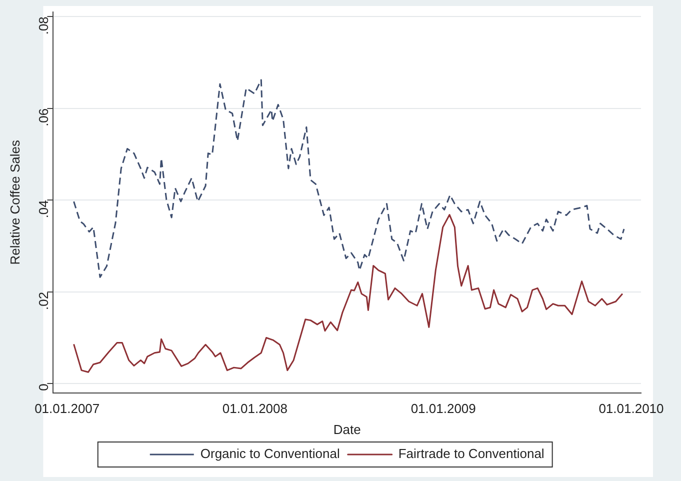  I want to click on legend-label: Fairtrade to Conventional, so click(471, 454).